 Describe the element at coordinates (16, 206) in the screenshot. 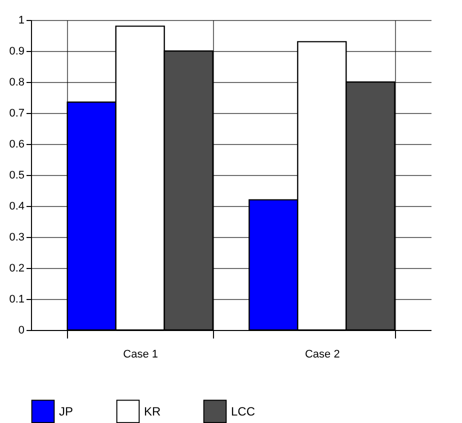

I see `y-tick-label: 0.4` at that location.